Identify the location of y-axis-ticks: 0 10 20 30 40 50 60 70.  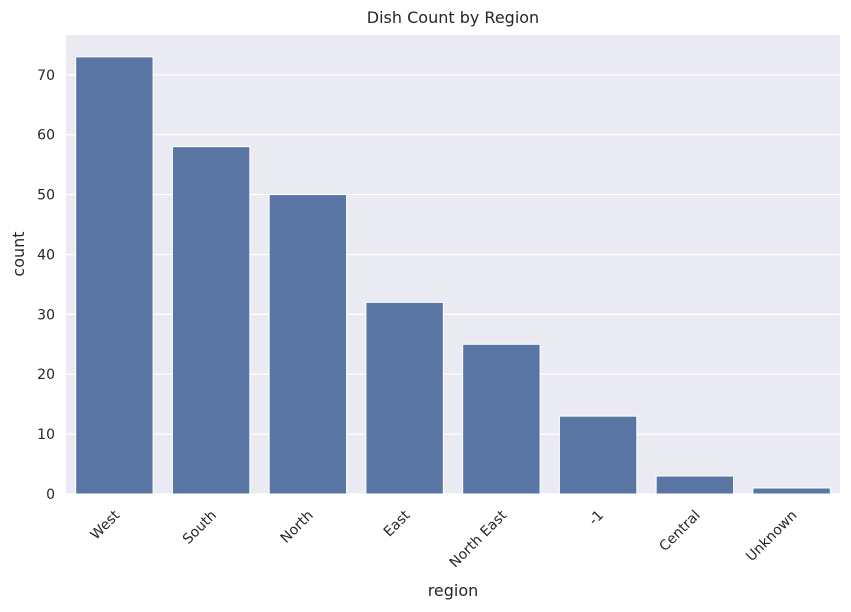
(46, 285).